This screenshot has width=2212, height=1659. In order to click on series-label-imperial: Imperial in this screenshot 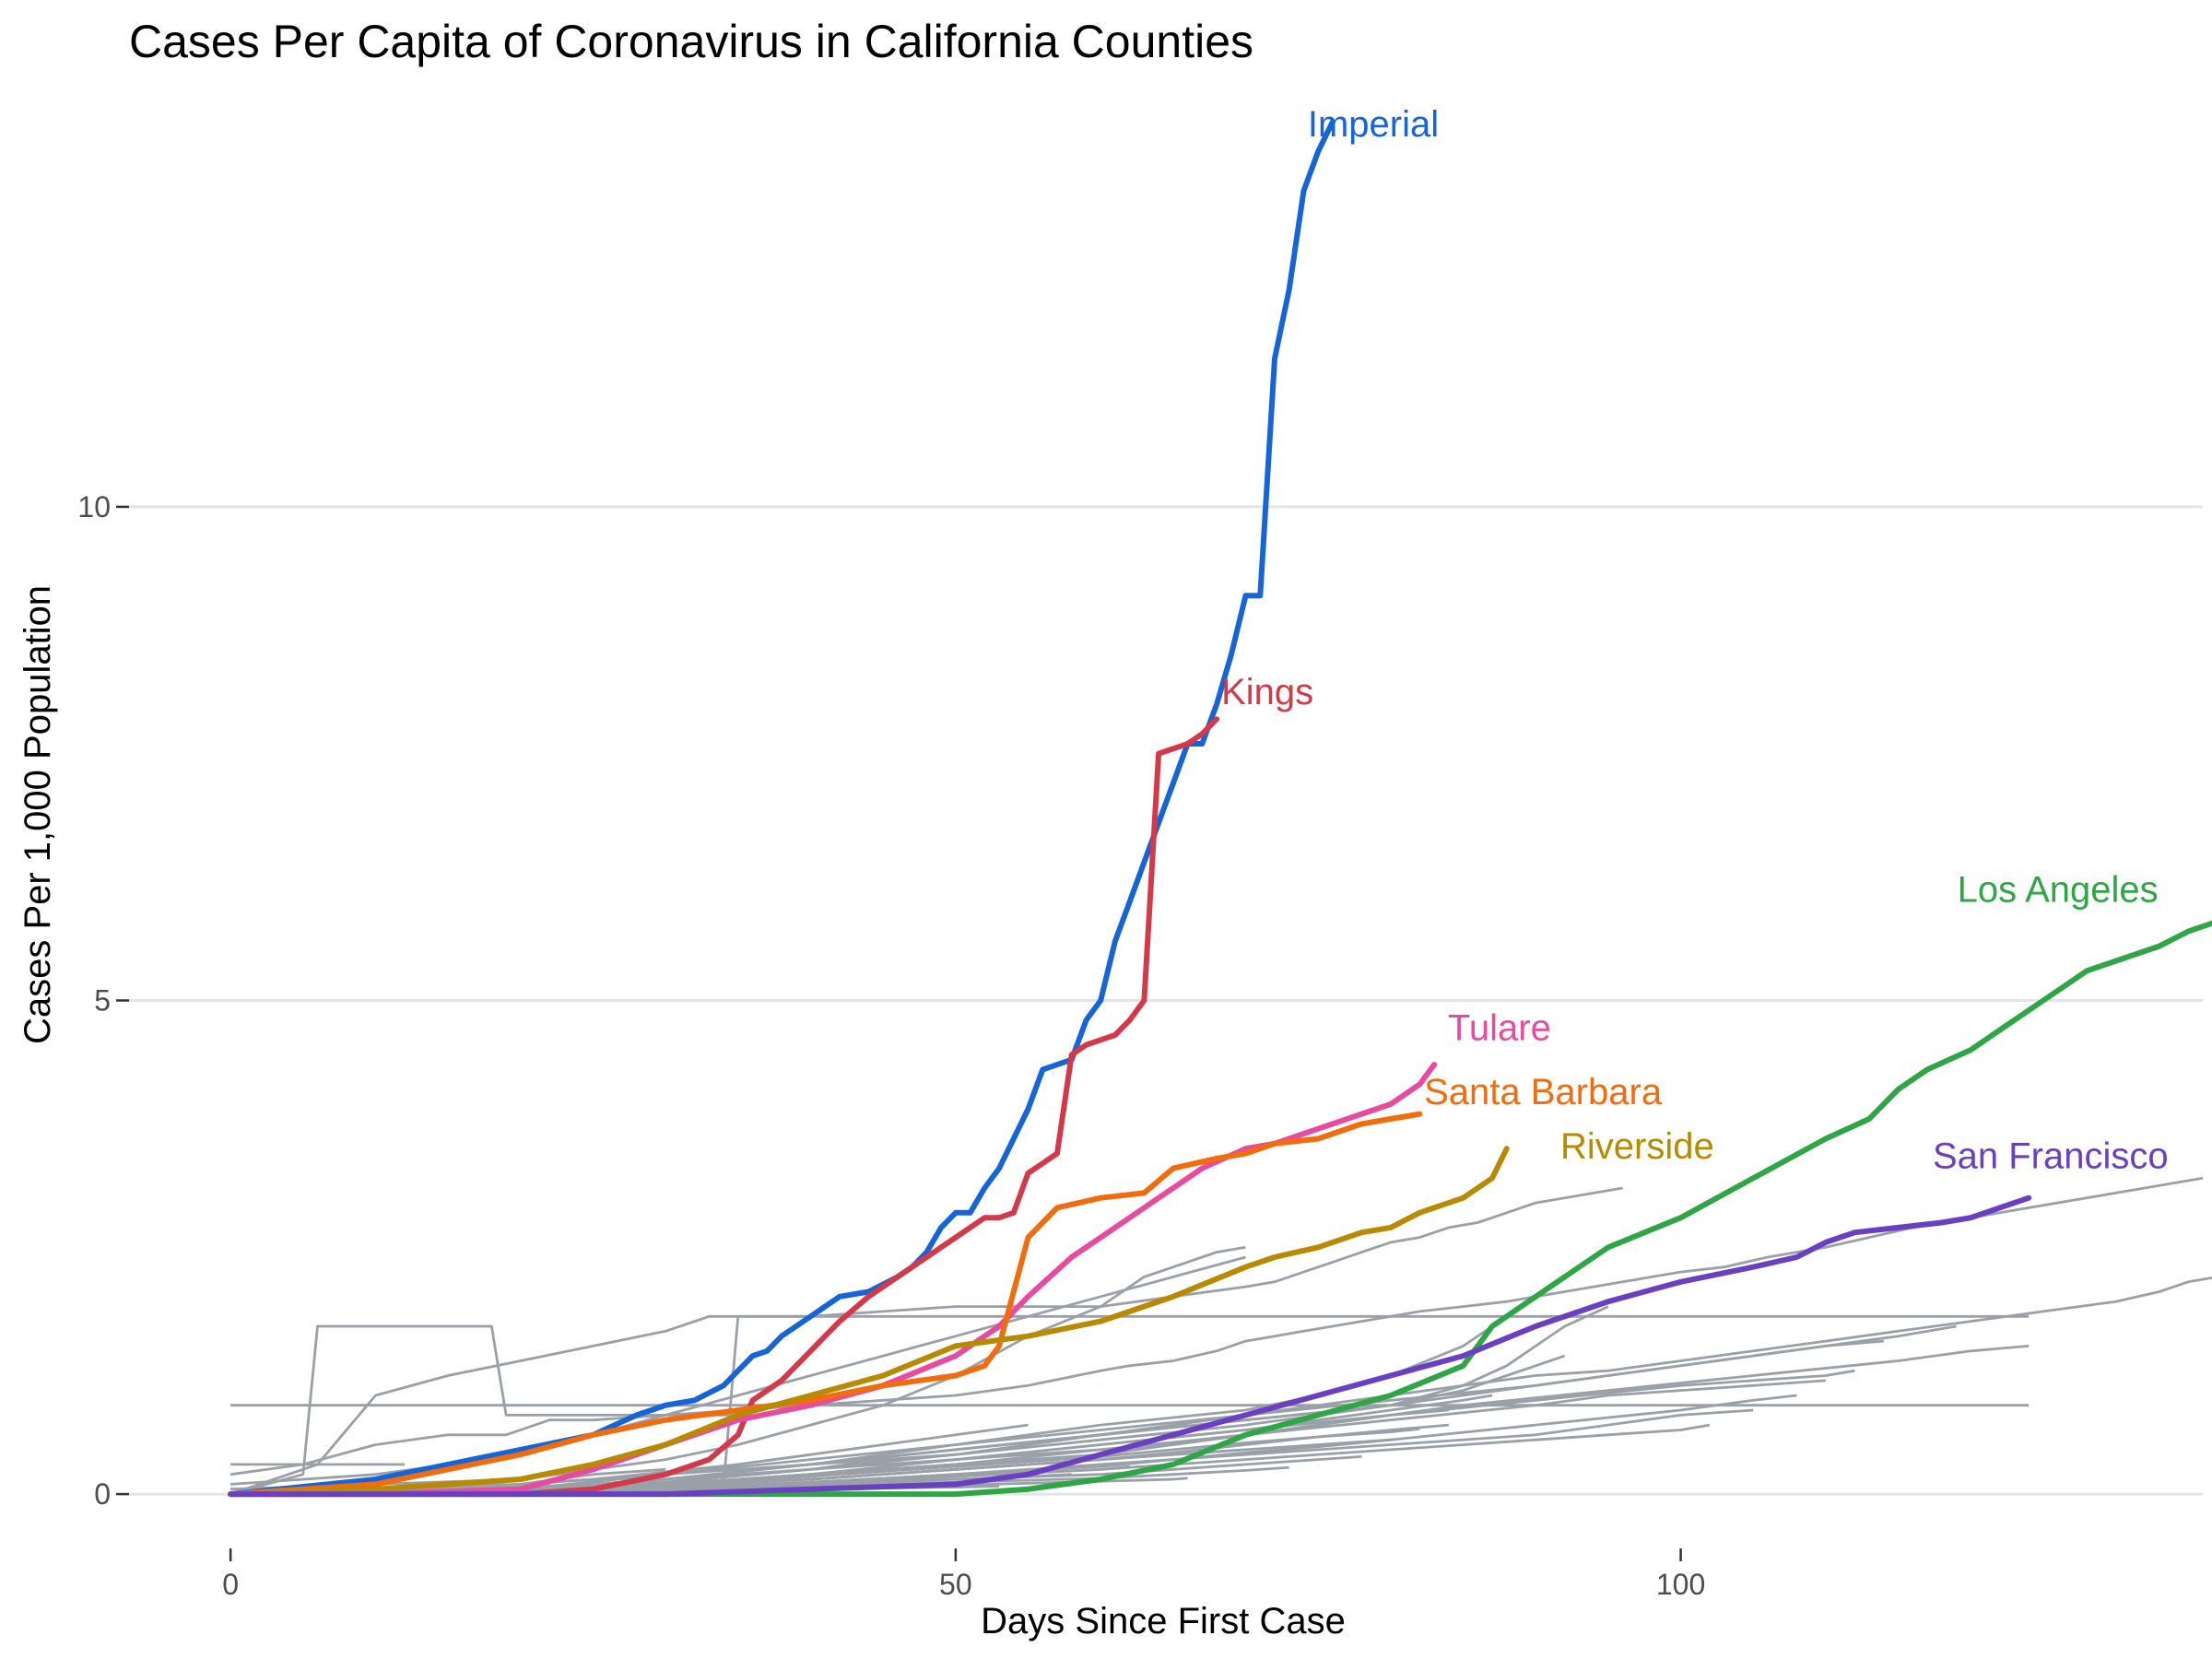, I will do `click(1373, 124)`.